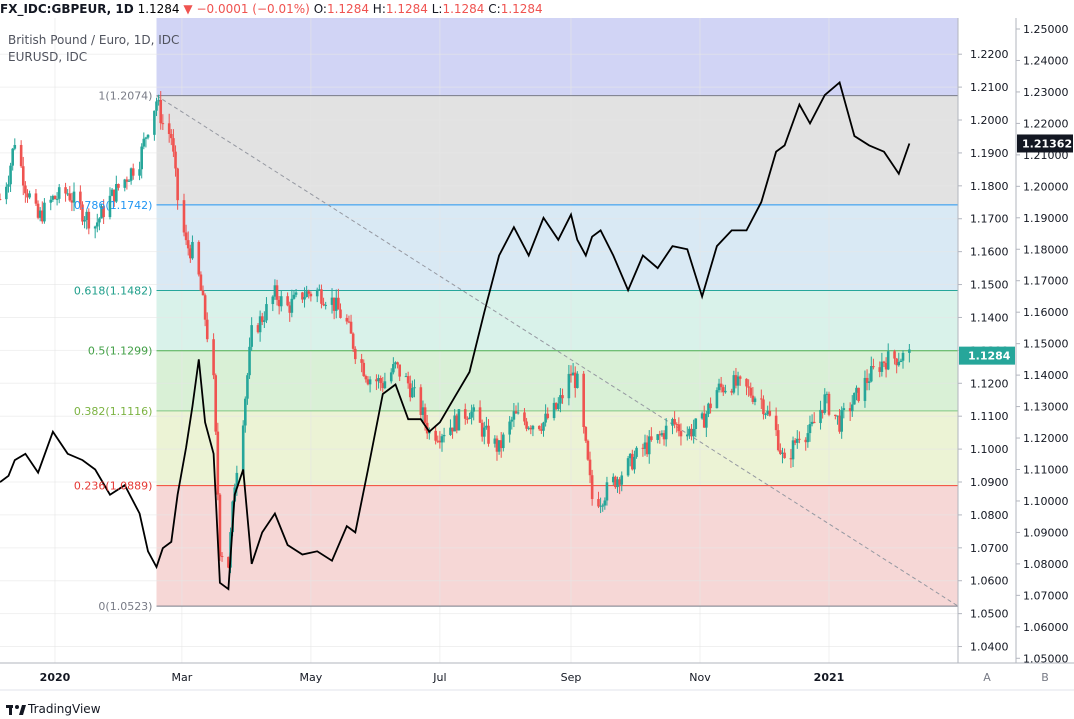 This screenshot has height=719, width=1074. What do you see at coordinates (48, 57) in the screenshot?
I see `legend-overlay-series: EURUSD, IDC` at bounding box center [48, 57].